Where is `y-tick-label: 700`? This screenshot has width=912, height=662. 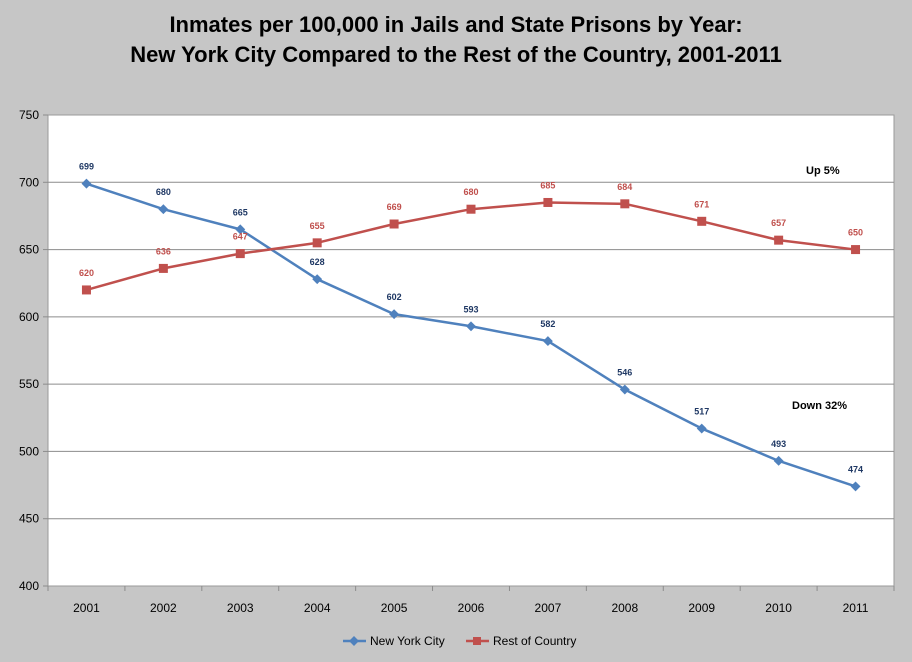 y-tick-label: 700 is located at coordinates (29, 182).